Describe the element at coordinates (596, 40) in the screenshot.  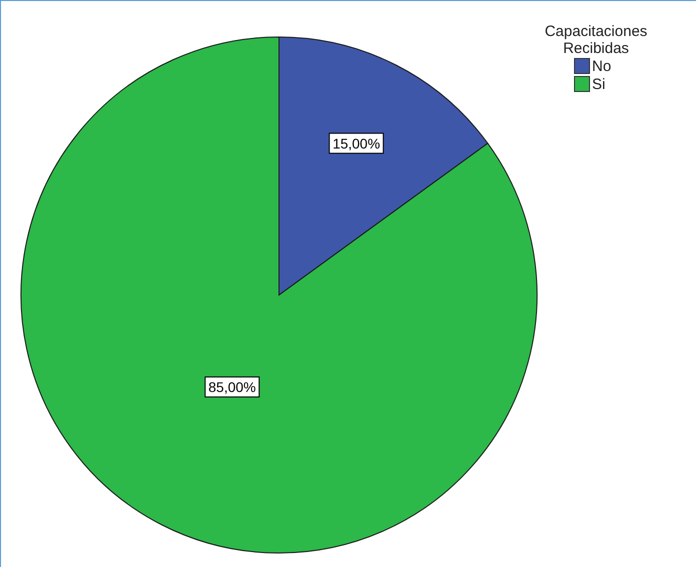
I see `legend-title: Capacitaciones Recibidas` at that location.